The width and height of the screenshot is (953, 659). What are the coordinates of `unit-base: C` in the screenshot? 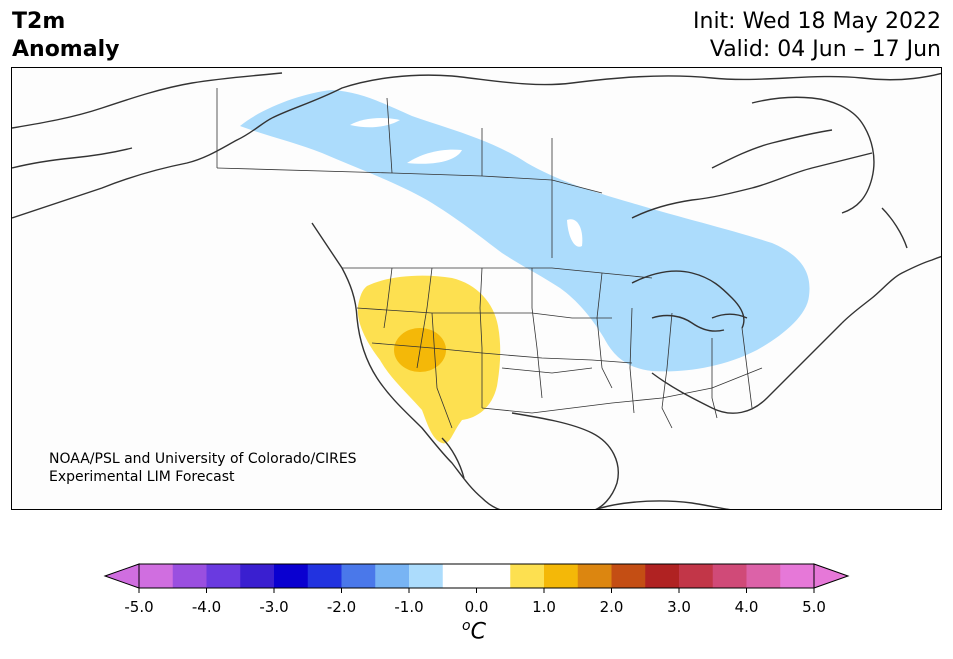 It's located at (478, 632).